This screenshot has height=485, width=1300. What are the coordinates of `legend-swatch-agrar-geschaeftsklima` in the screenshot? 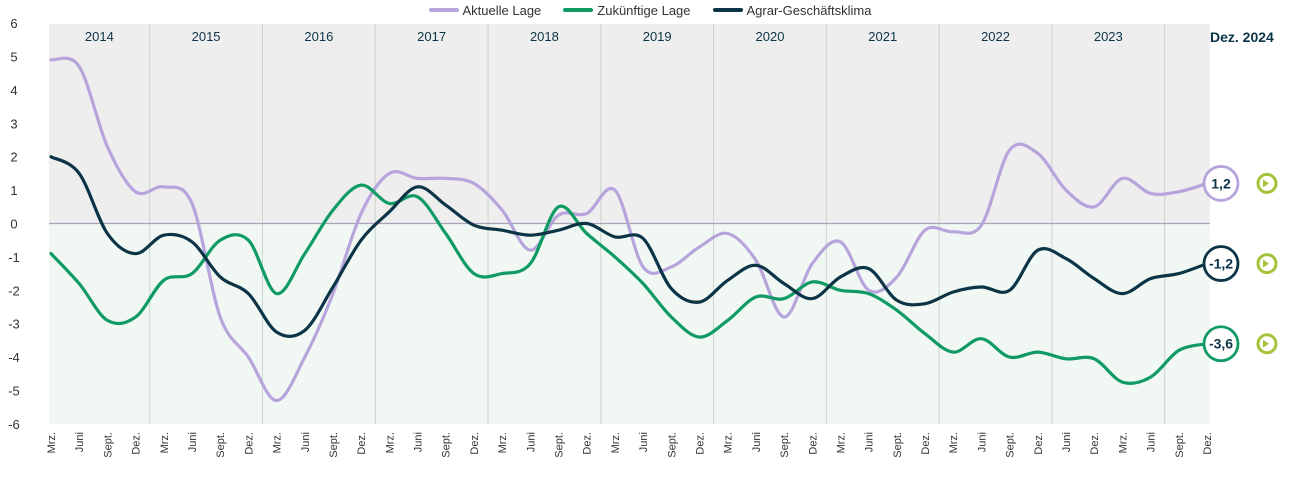 It's located at (727, 10).